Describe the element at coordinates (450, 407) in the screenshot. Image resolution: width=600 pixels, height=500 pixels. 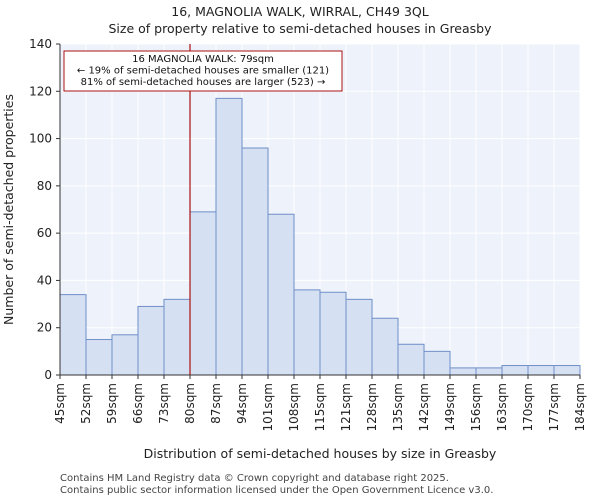
I see `x-tick-label: 149sqm` at that location.